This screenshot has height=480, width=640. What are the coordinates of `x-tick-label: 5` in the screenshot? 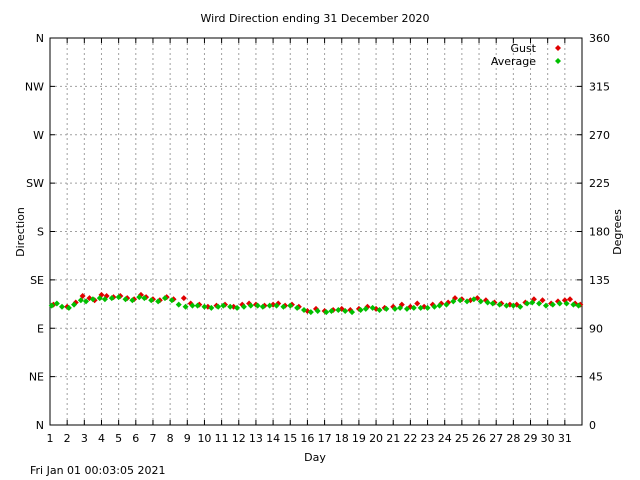 It's located at (118, 438).